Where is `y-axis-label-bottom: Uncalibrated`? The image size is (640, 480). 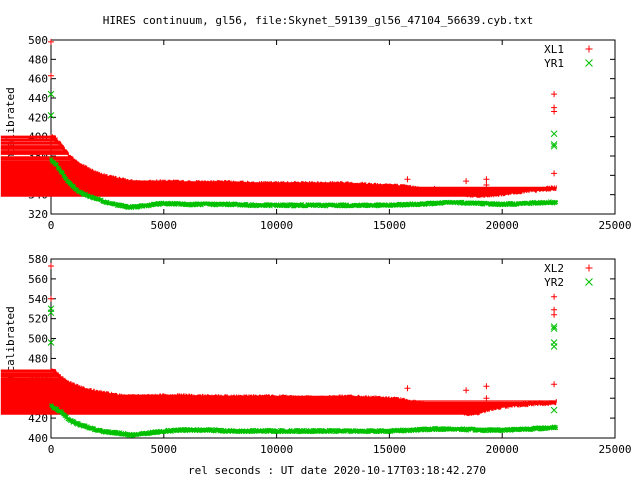
y-axis-label-bottom: Uncalibrated is located at coordinates (10, 345).